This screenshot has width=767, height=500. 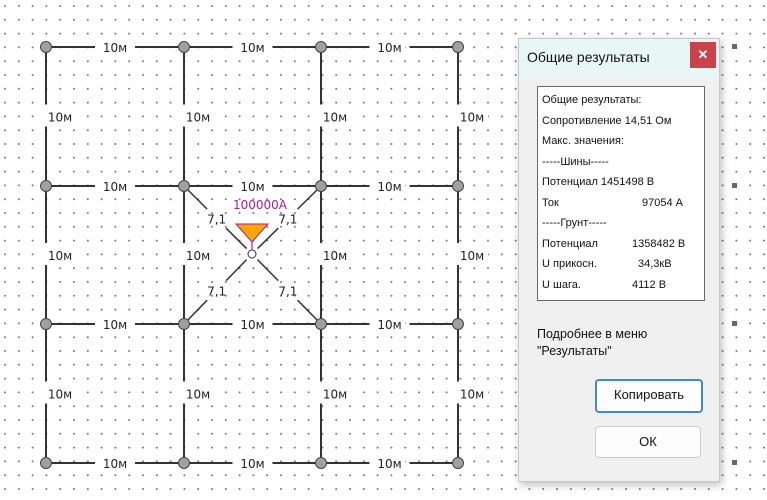 What do you see at coordinates (252, 254) in the screenshot?
I see `center-node` at bounding box center [252, 254].